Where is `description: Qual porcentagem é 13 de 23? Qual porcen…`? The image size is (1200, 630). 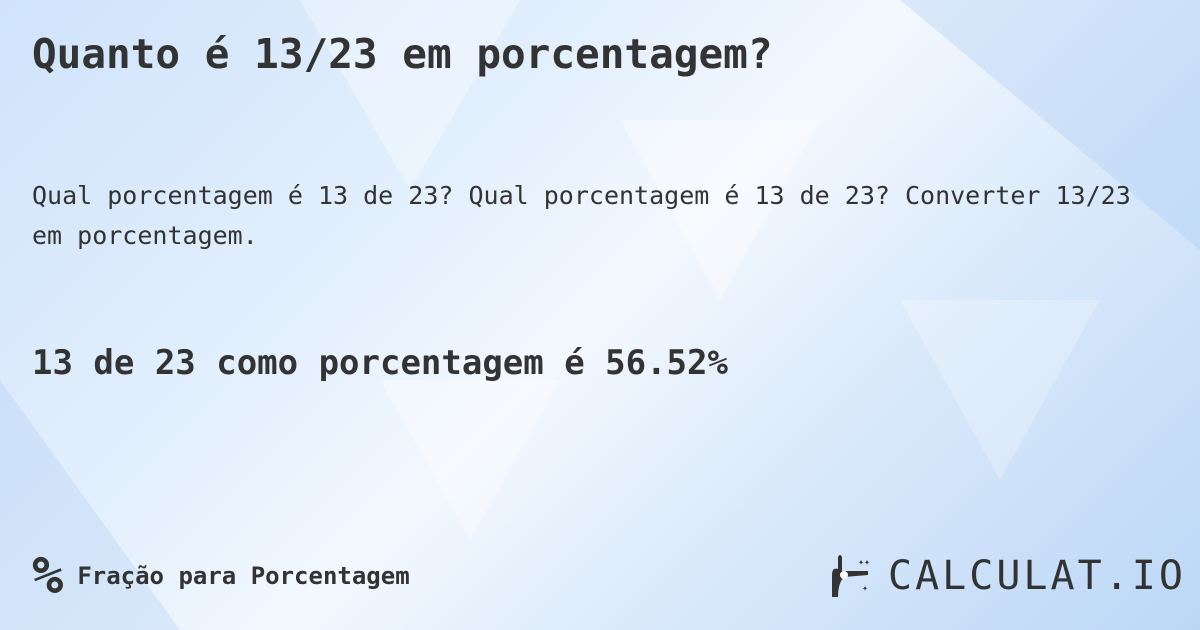
description: Qual porcentagem é 13 de 23? Qual porcen… is located at coordinates (581, 215).